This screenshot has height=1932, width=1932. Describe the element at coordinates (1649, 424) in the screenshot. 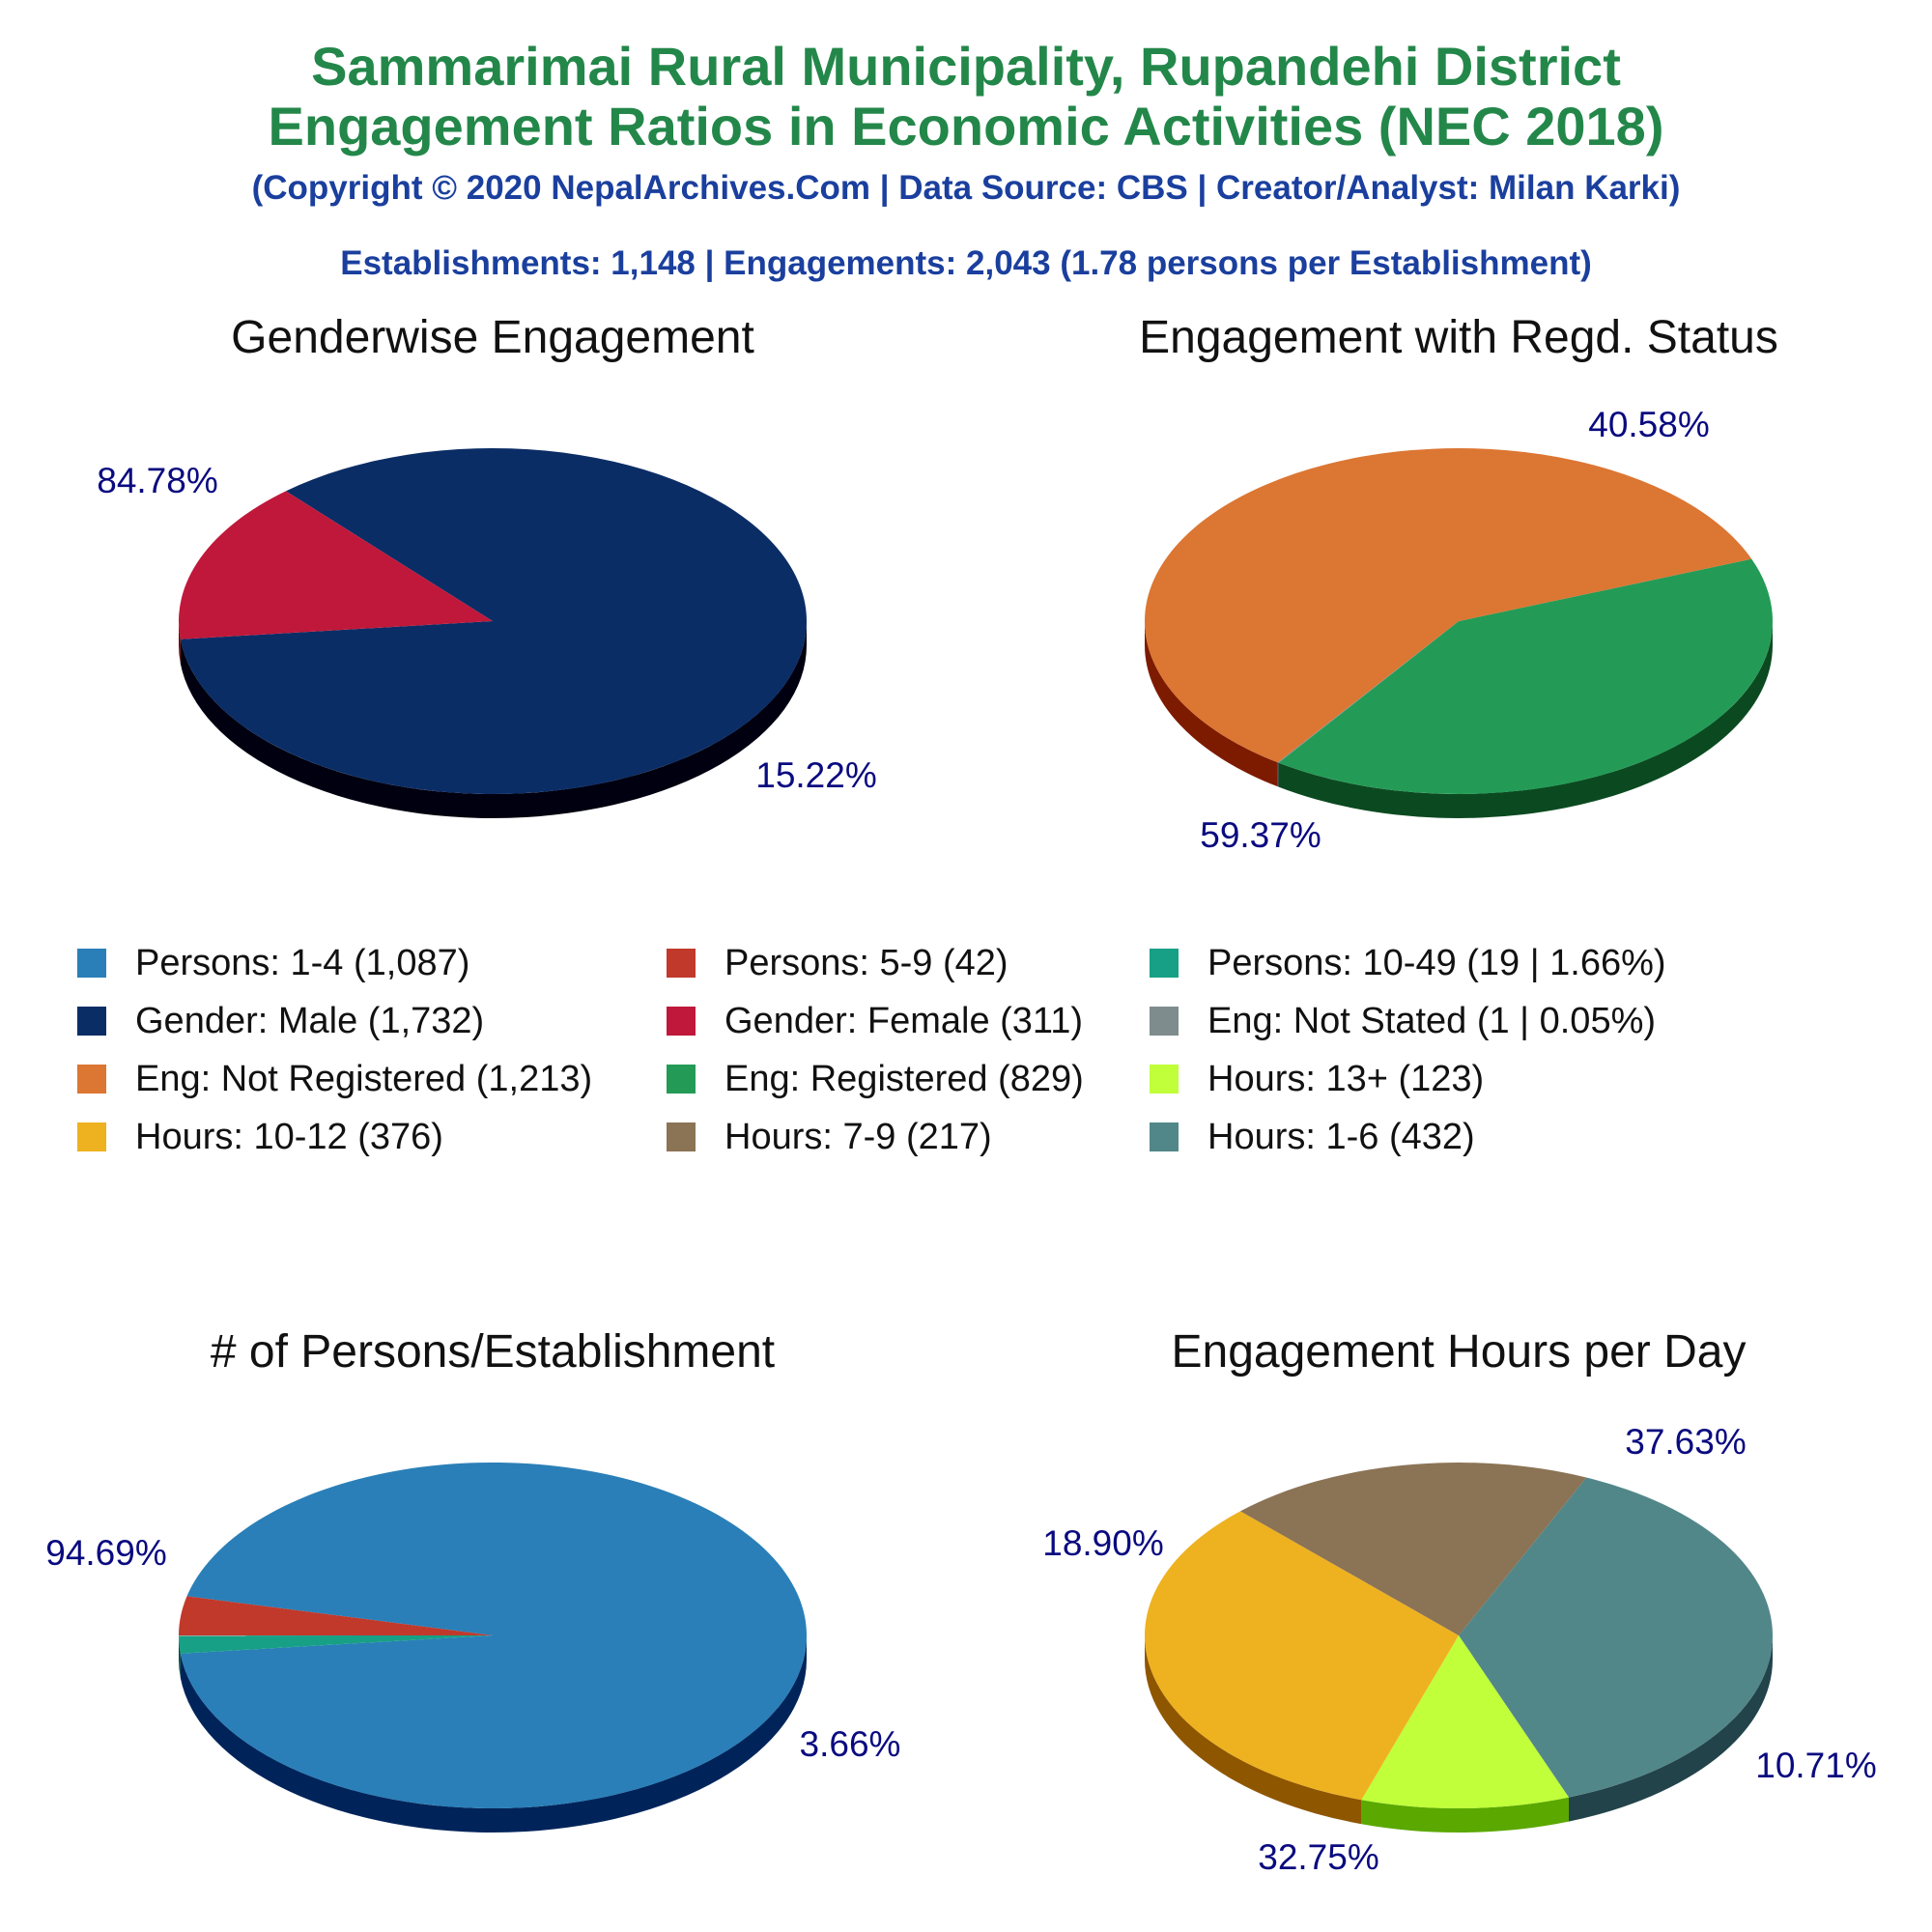

I see `pie-percent-label: 40.58%` at that location.